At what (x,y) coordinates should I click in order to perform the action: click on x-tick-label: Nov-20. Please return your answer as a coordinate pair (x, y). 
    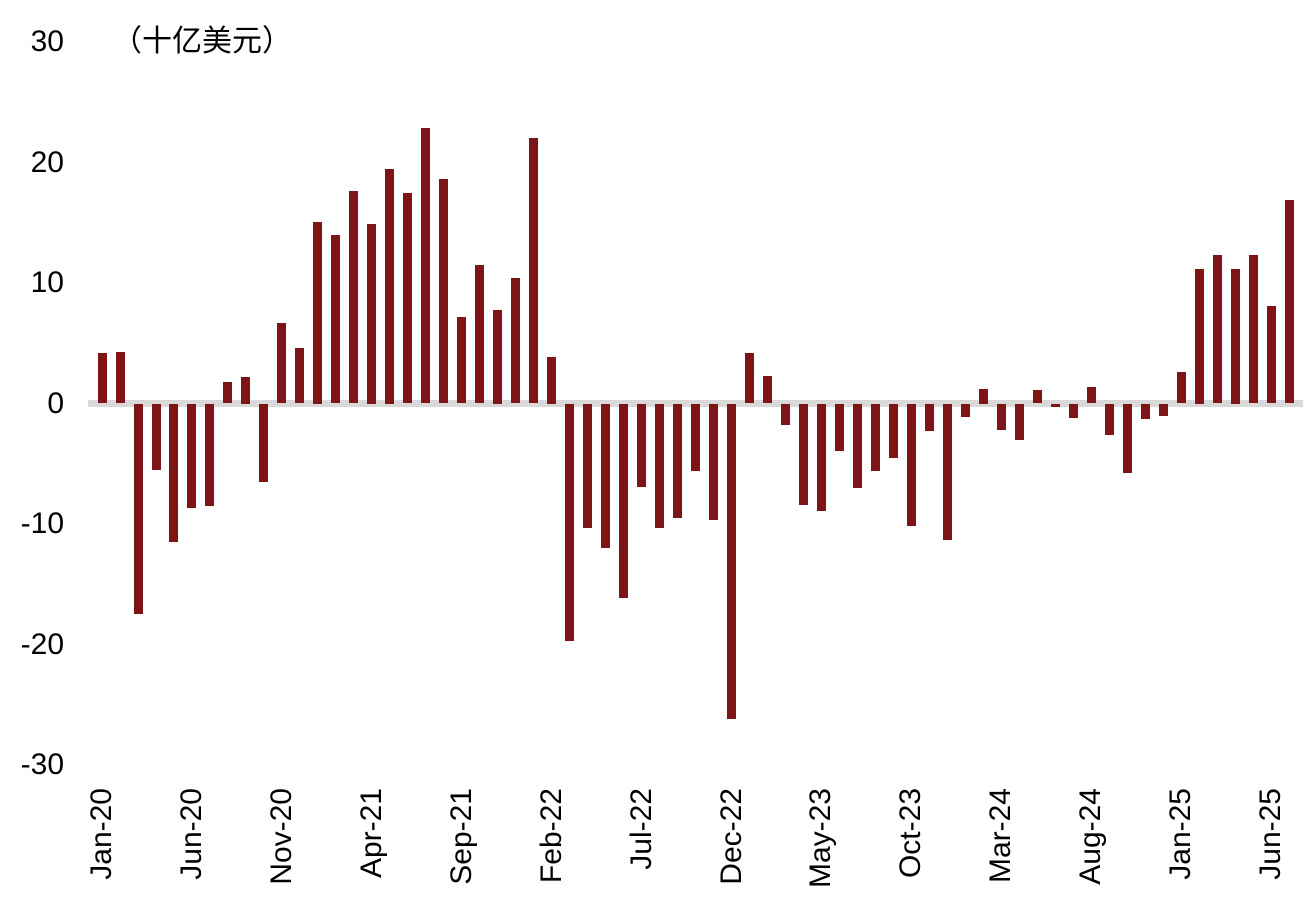
    Looking at the image, I should click on (281, 836).